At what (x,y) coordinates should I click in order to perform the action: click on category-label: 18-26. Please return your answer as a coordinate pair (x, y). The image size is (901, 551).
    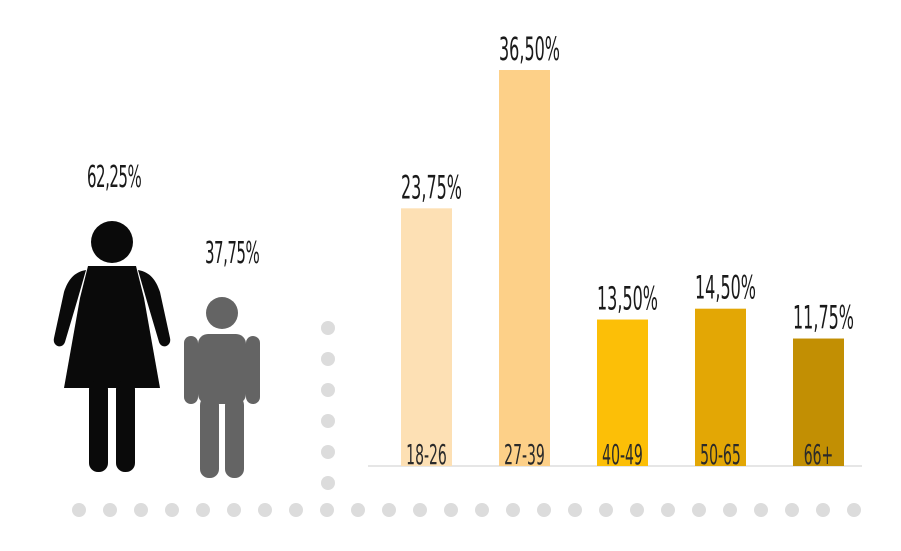
    Looking at the image, I should click on (426, 455).